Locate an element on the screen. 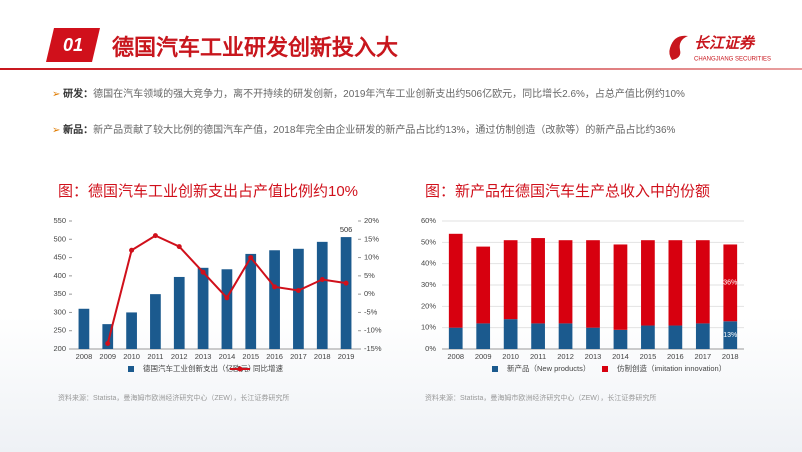 This screenshot has width=802, height=452. logo-name: 长江证券 is located at coordinates (725, 43).